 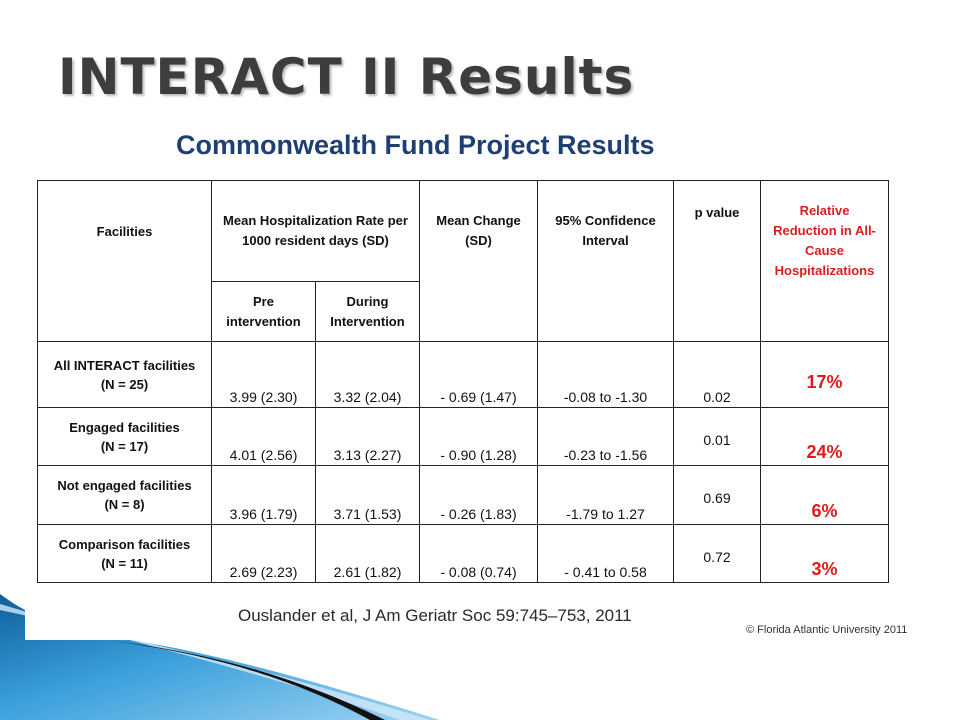 What do you see at coordinates (124, 427) in the screenshot?
I see `facility-name: Engaged facilities` at bounding box center [124, 427].